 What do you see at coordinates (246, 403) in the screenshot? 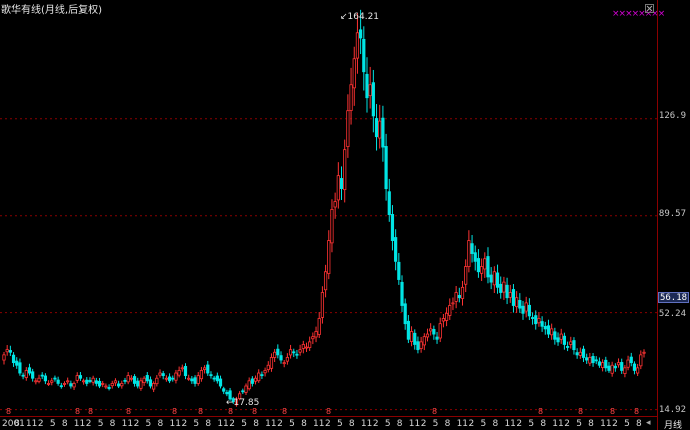
I see `low-value: 17.85` at bounding box center [246, 403].